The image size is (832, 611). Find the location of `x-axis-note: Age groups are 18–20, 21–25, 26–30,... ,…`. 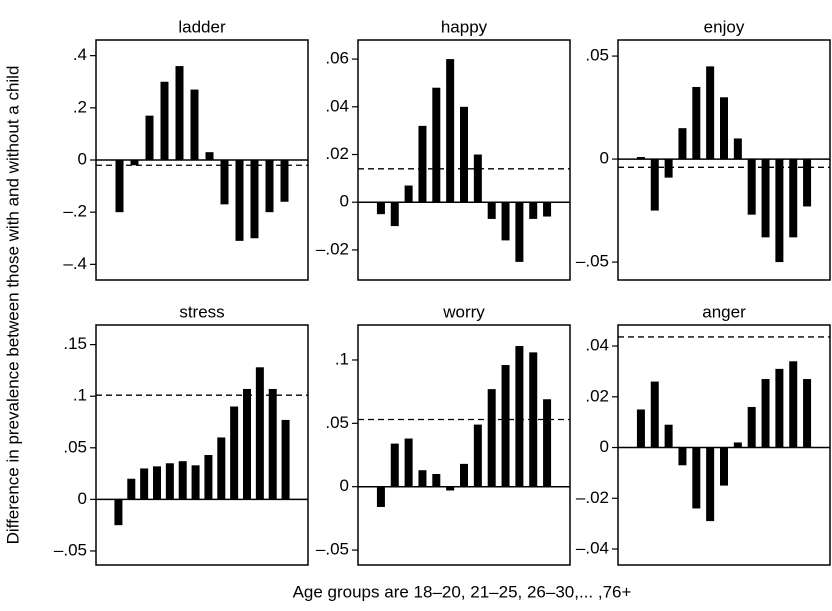

x-axis-note: Age groups are 18–20, 21–25, 26–30,... ,… is located at coordinates (462, 591).